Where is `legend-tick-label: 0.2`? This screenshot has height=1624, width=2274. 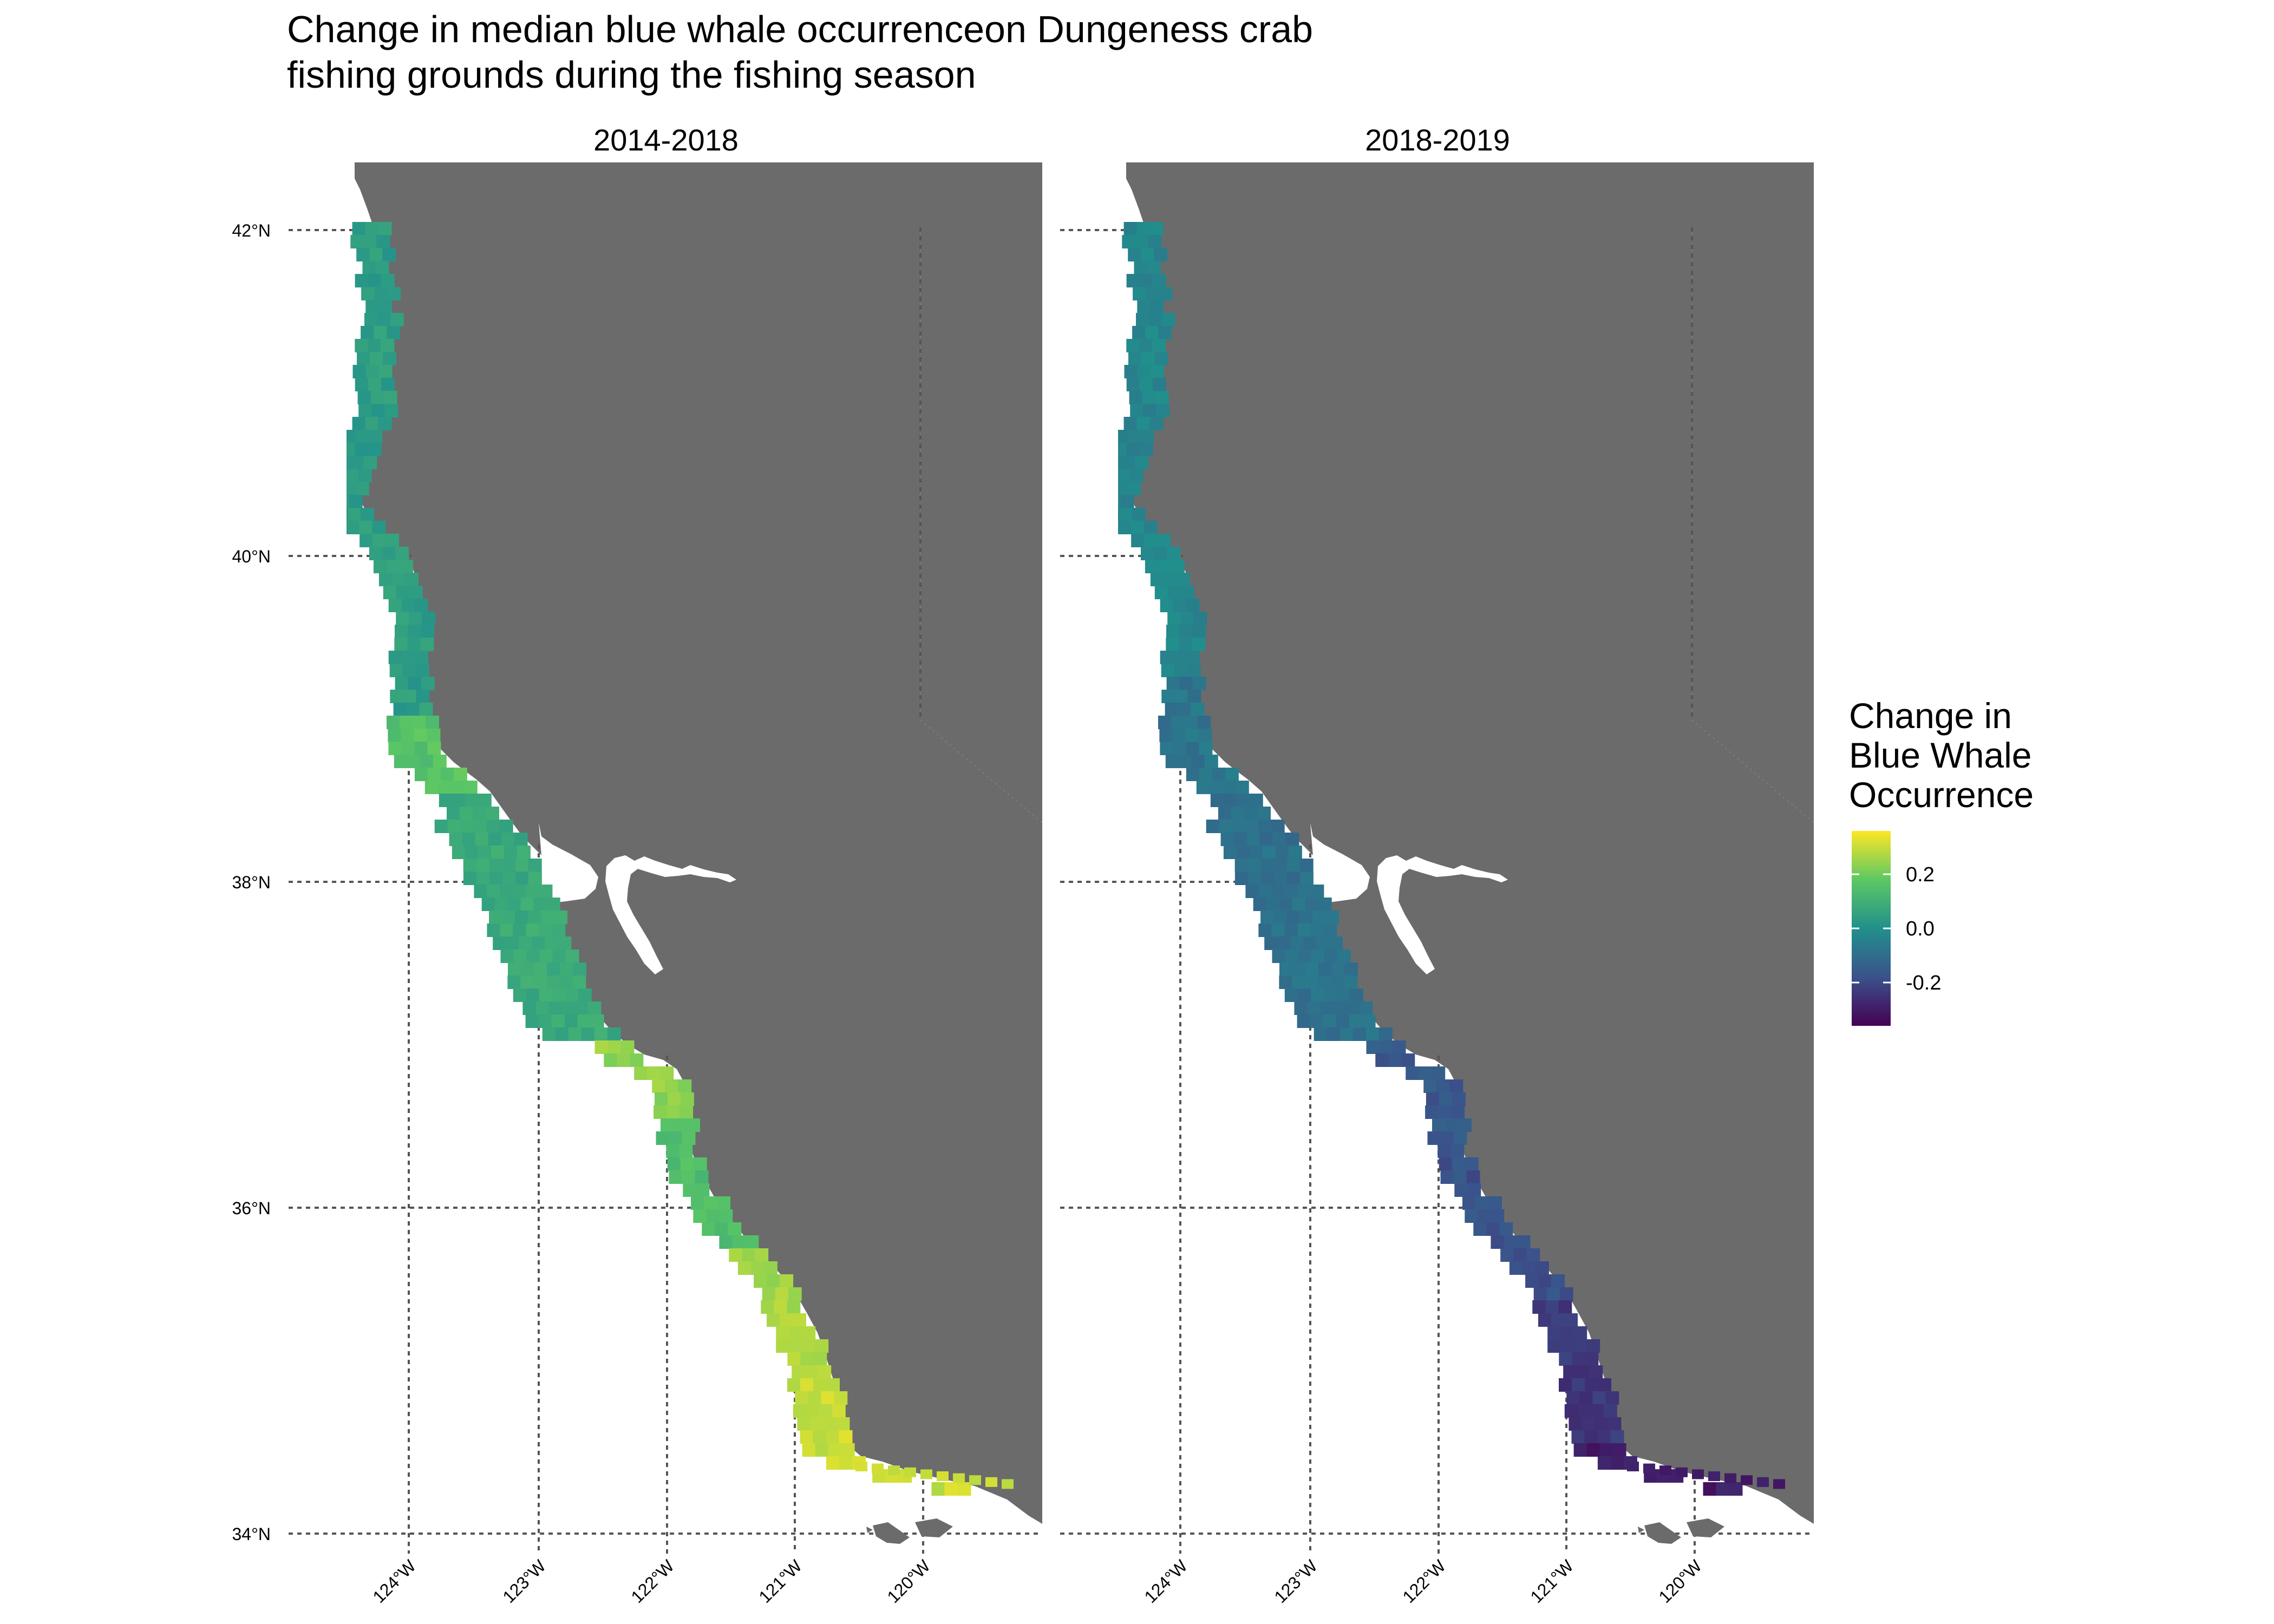 legend-tick-label: 0.2 is located at coordinates (1921, 875).